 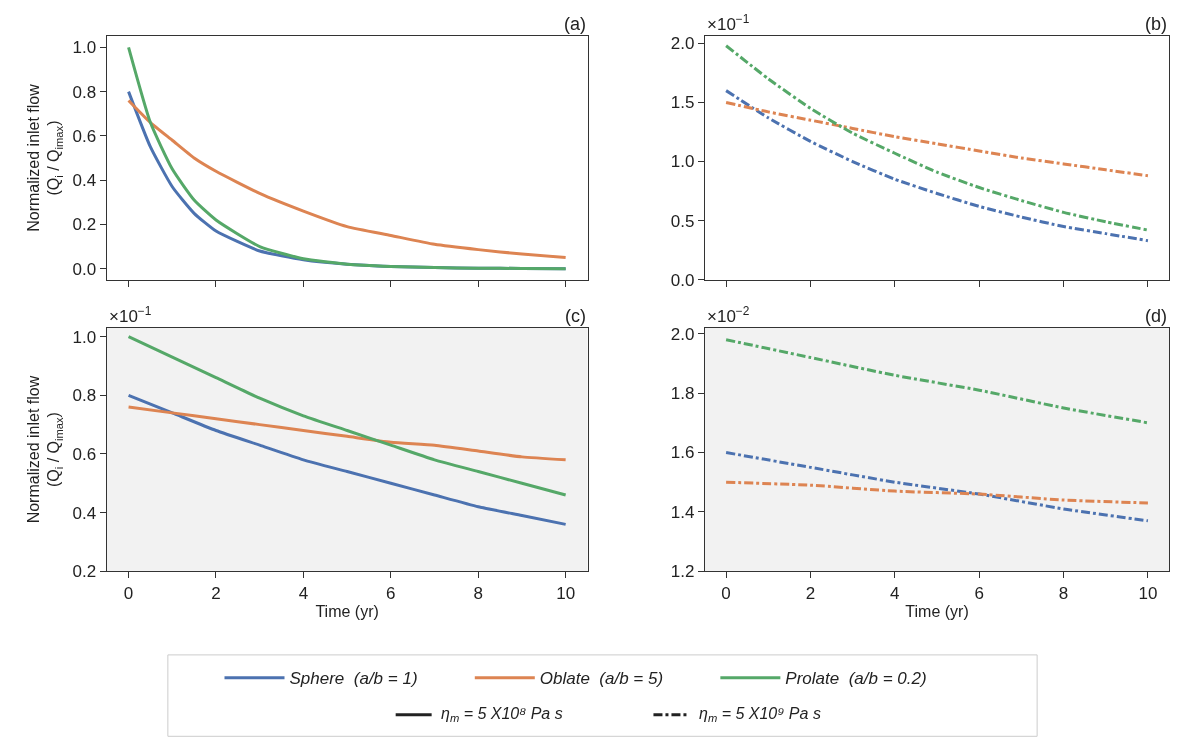 What do you see at coordinates (682, 572) in the screenshot?
I see `y-tick-label: 1.2` at bounding box center [682, 572].